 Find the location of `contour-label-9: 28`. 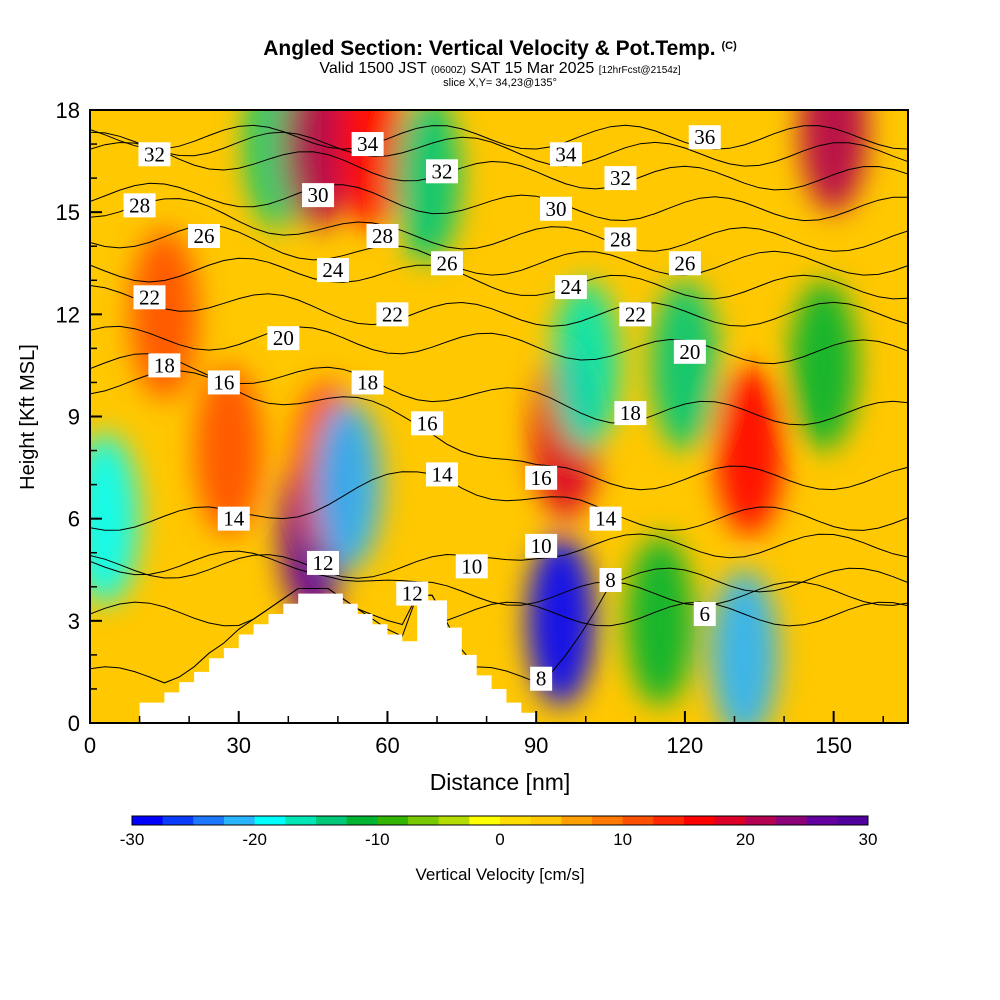

contour-label-9: 28 is located at coordinates (382, 236).